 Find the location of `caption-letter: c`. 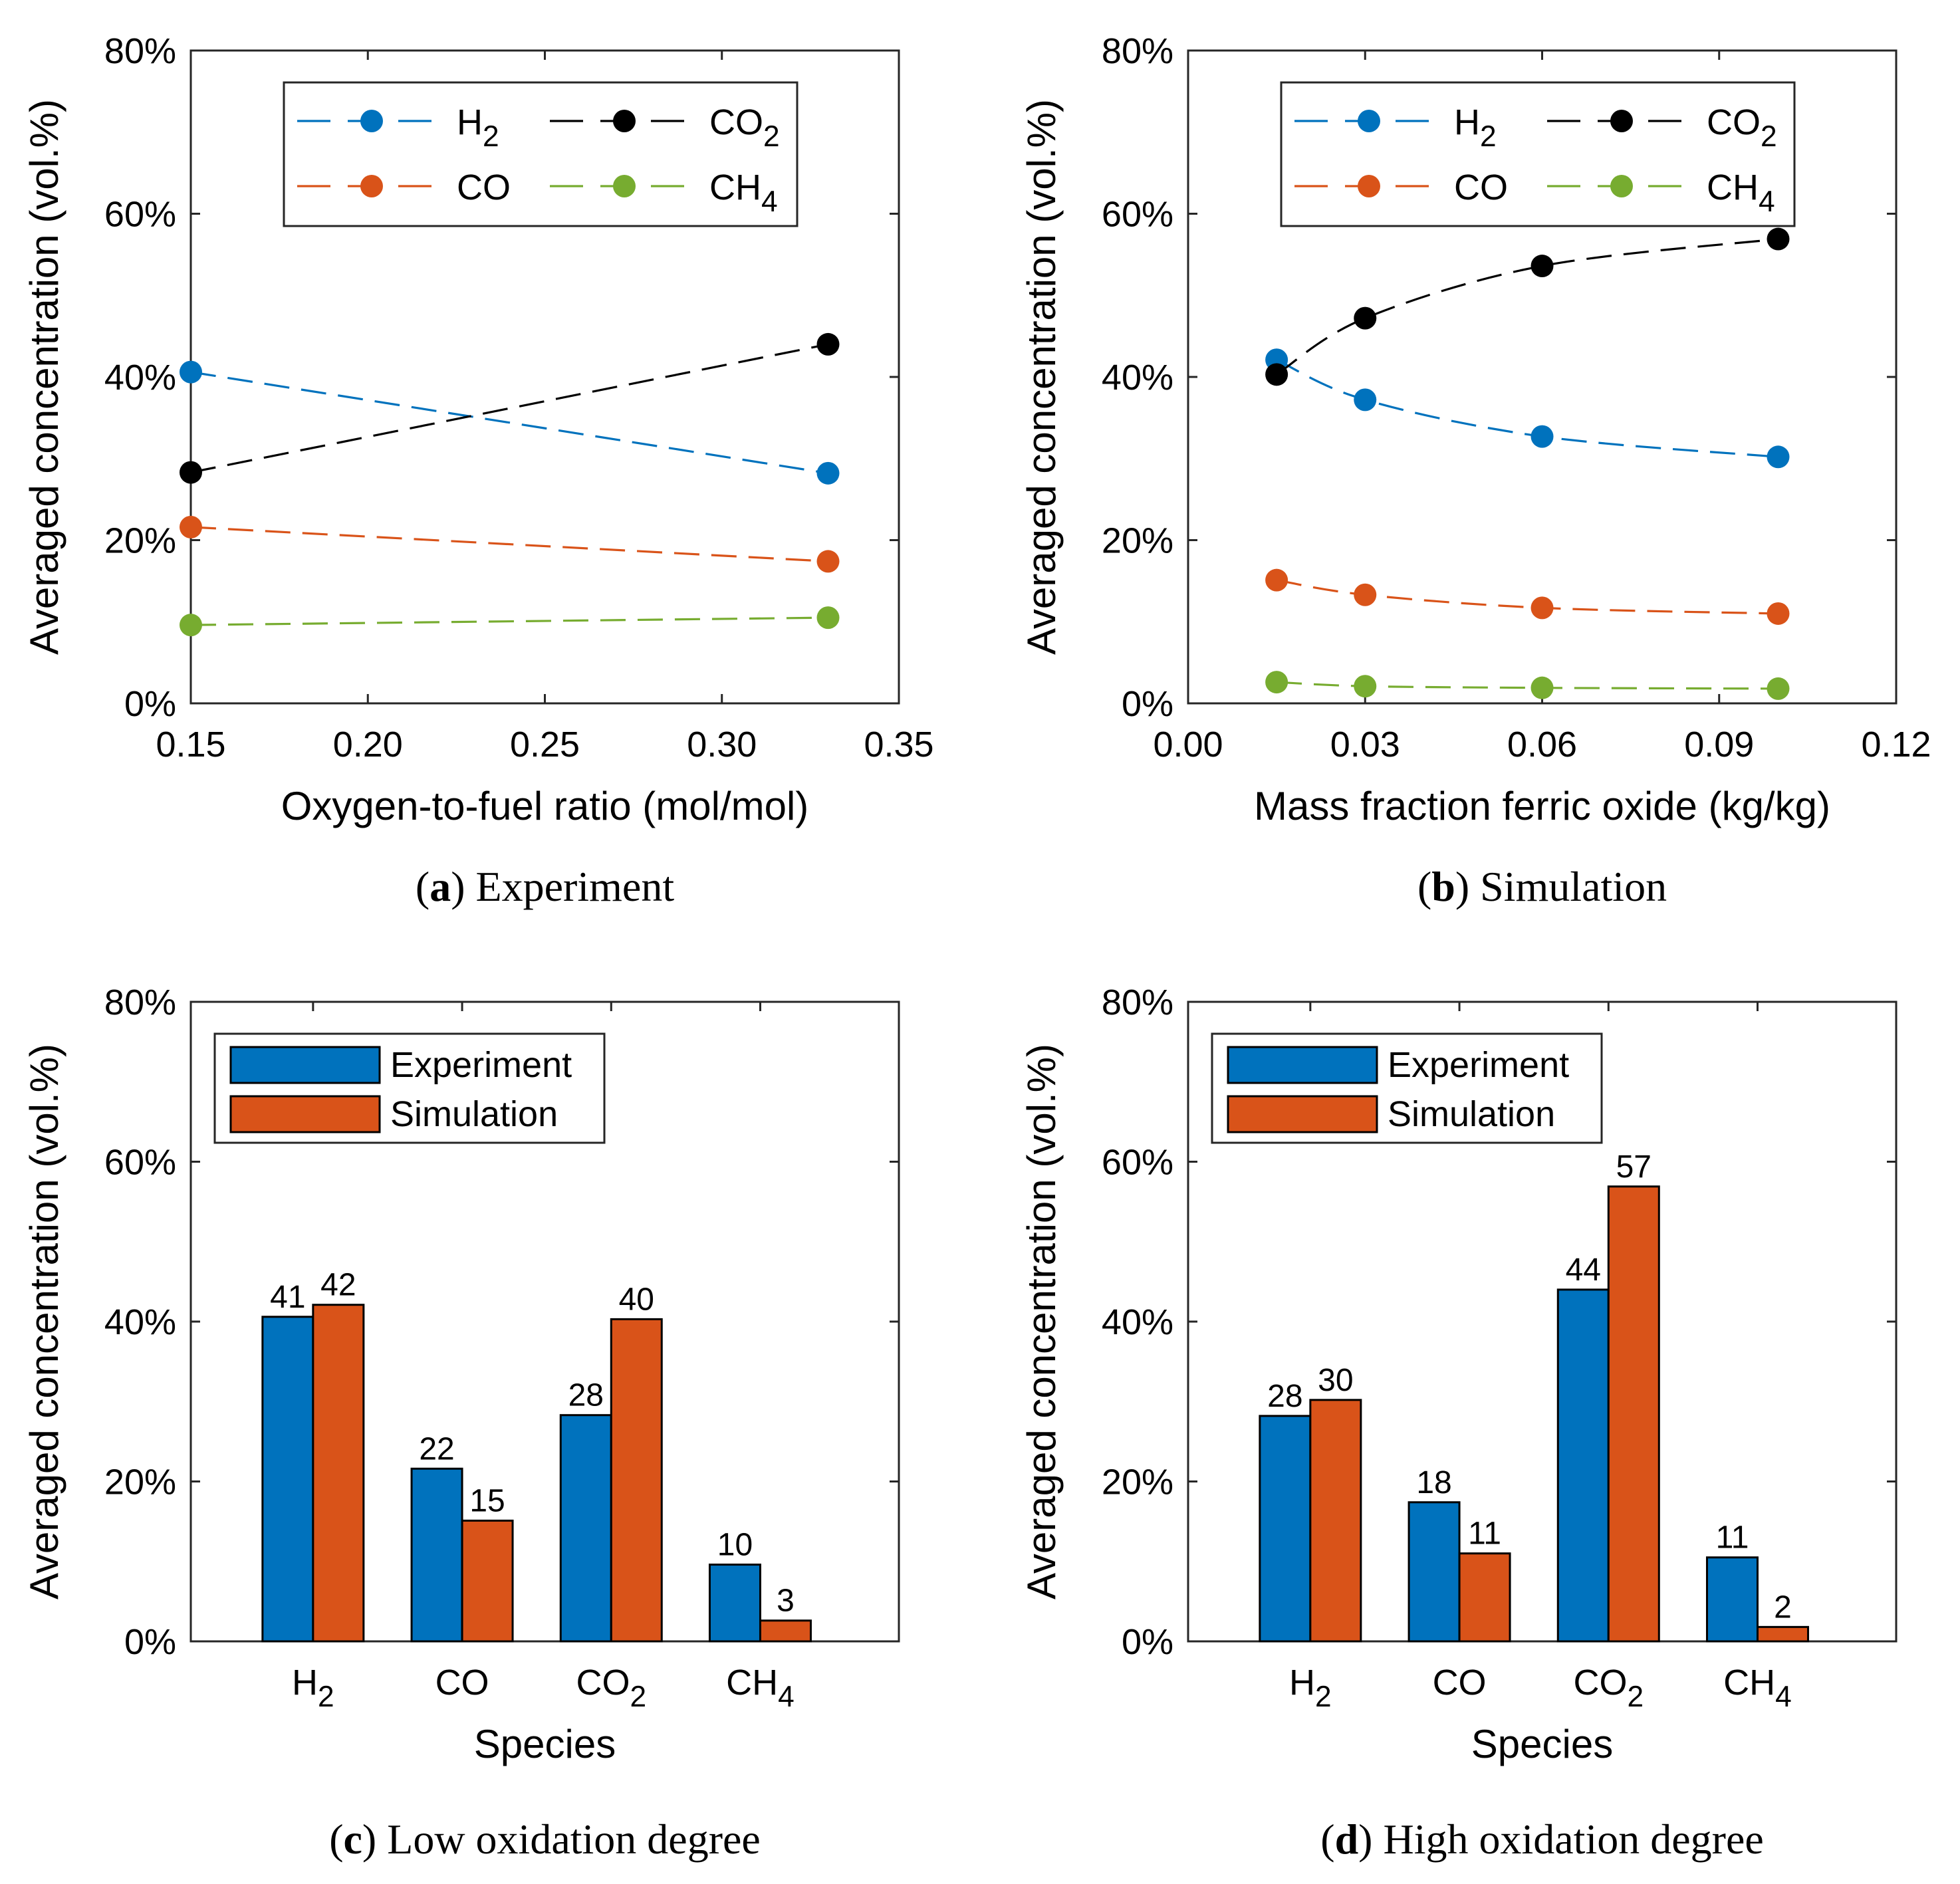

caption-letter: c is located at coordinates (353, 1839).